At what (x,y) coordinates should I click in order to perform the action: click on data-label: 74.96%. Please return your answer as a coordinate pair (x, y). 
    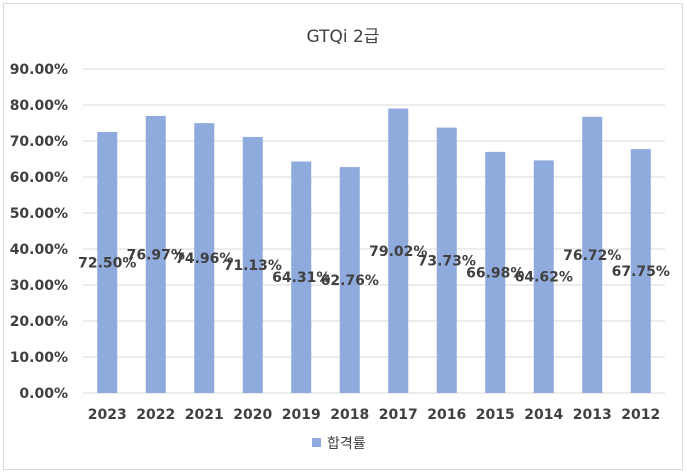
    Looking at the image, I should click on (204, 259).